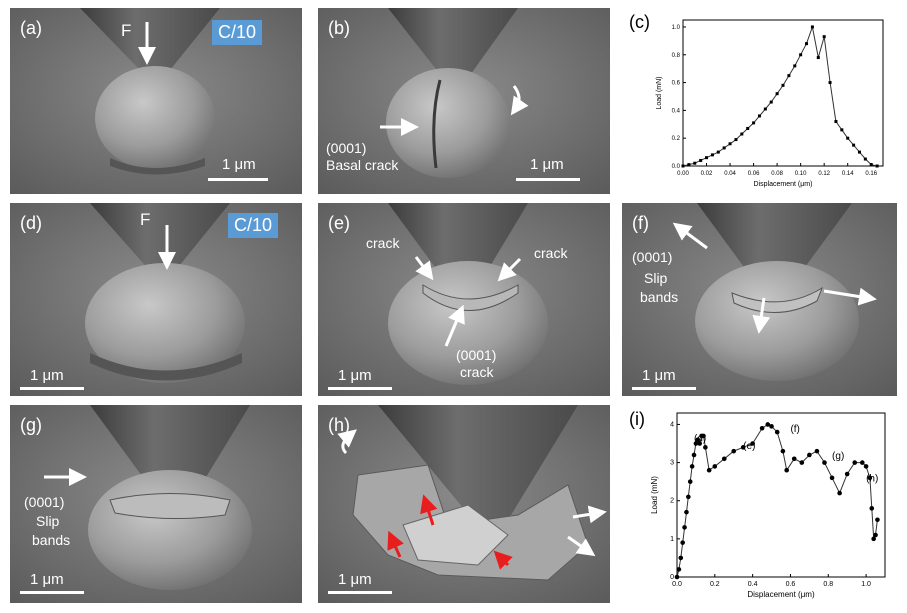 Image resolution: width=907 pixels, height=613 pixels. I want to click on slip-label-g-3: bands, so click(51, 540).